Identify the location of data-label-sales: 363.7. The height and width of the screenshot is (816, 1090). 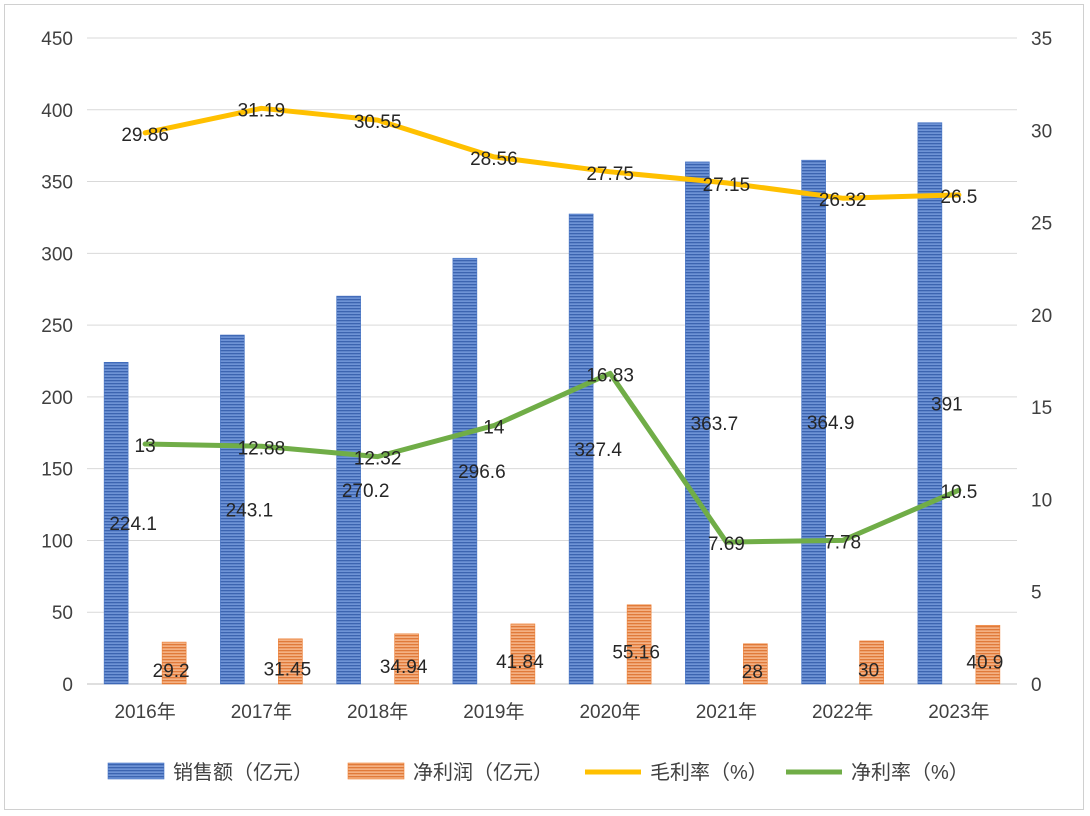
(715, 424).